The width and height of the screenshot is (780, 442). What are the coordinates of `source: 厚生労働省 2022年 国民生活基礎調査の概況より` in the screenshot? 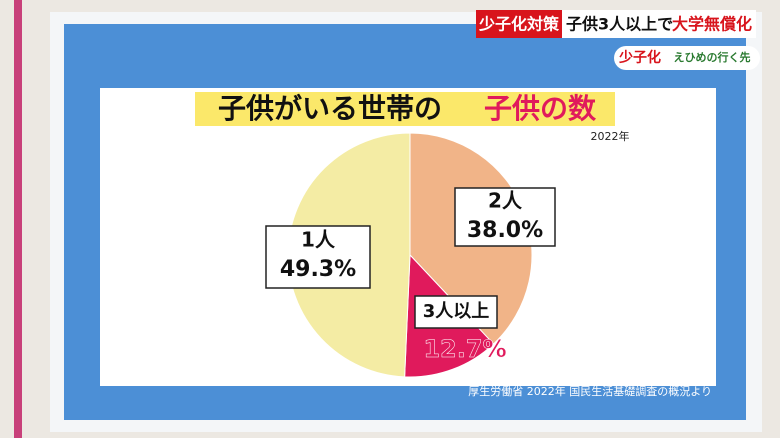 It's located at (590, 391).